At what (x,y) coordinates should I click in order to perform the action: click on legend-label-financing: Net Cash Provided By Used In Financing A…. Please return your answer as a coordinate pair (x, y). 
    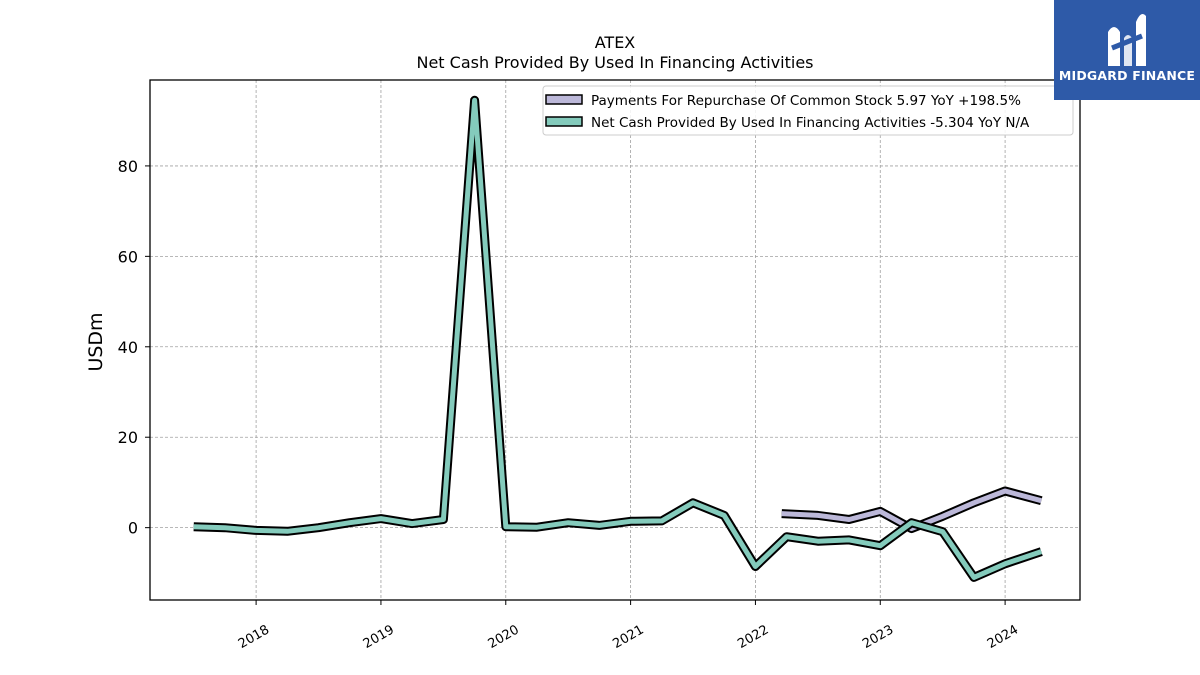
    Looking at the image, I should click on (810, 123).